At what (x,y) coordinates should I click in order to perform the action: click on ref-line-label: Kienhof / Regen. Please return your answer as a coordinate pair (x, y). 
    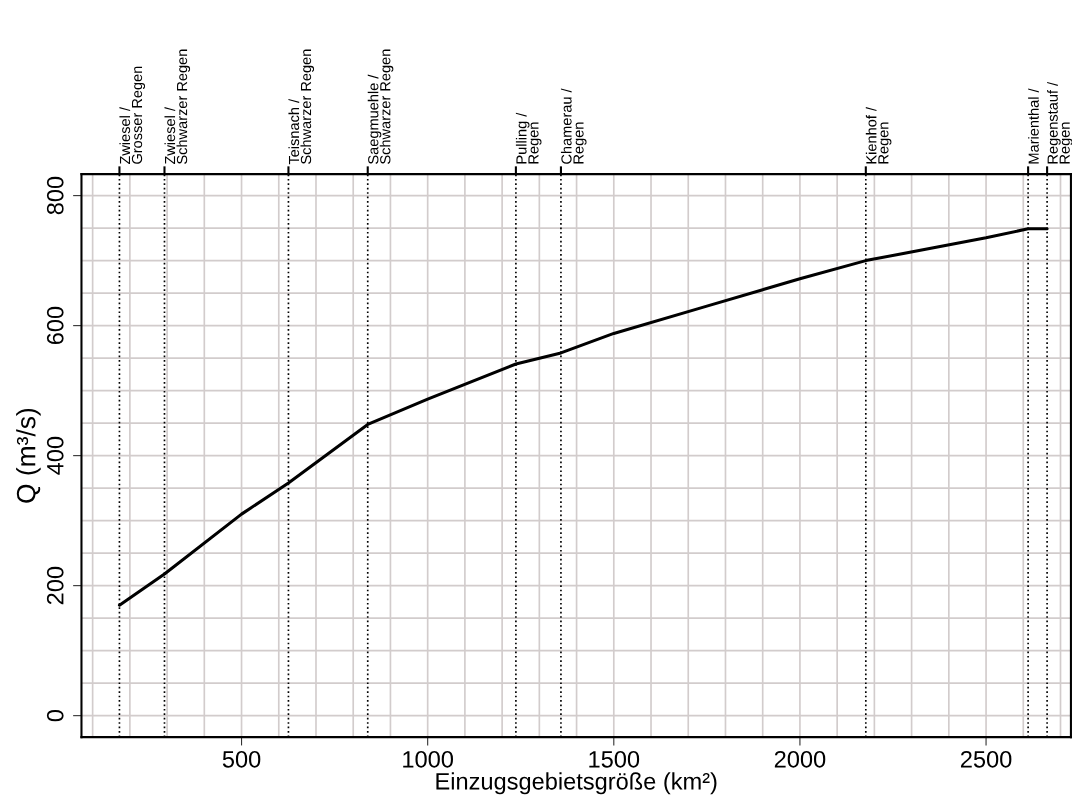
    Looking at the image, I should click on (878, 135).